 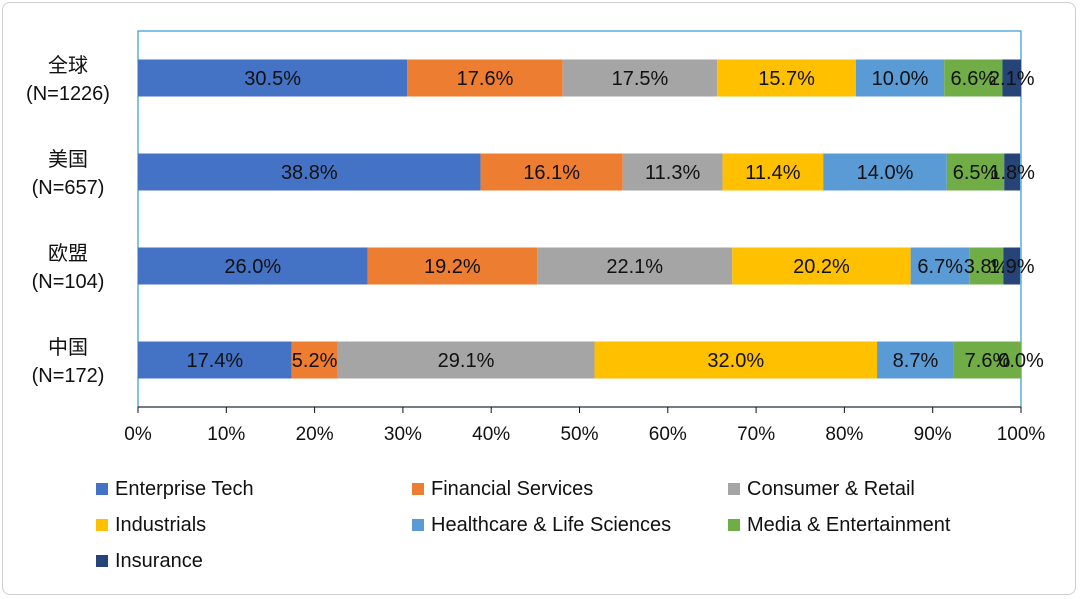 I want to click on data-label: 19.2%, so click(x=452, y=267).